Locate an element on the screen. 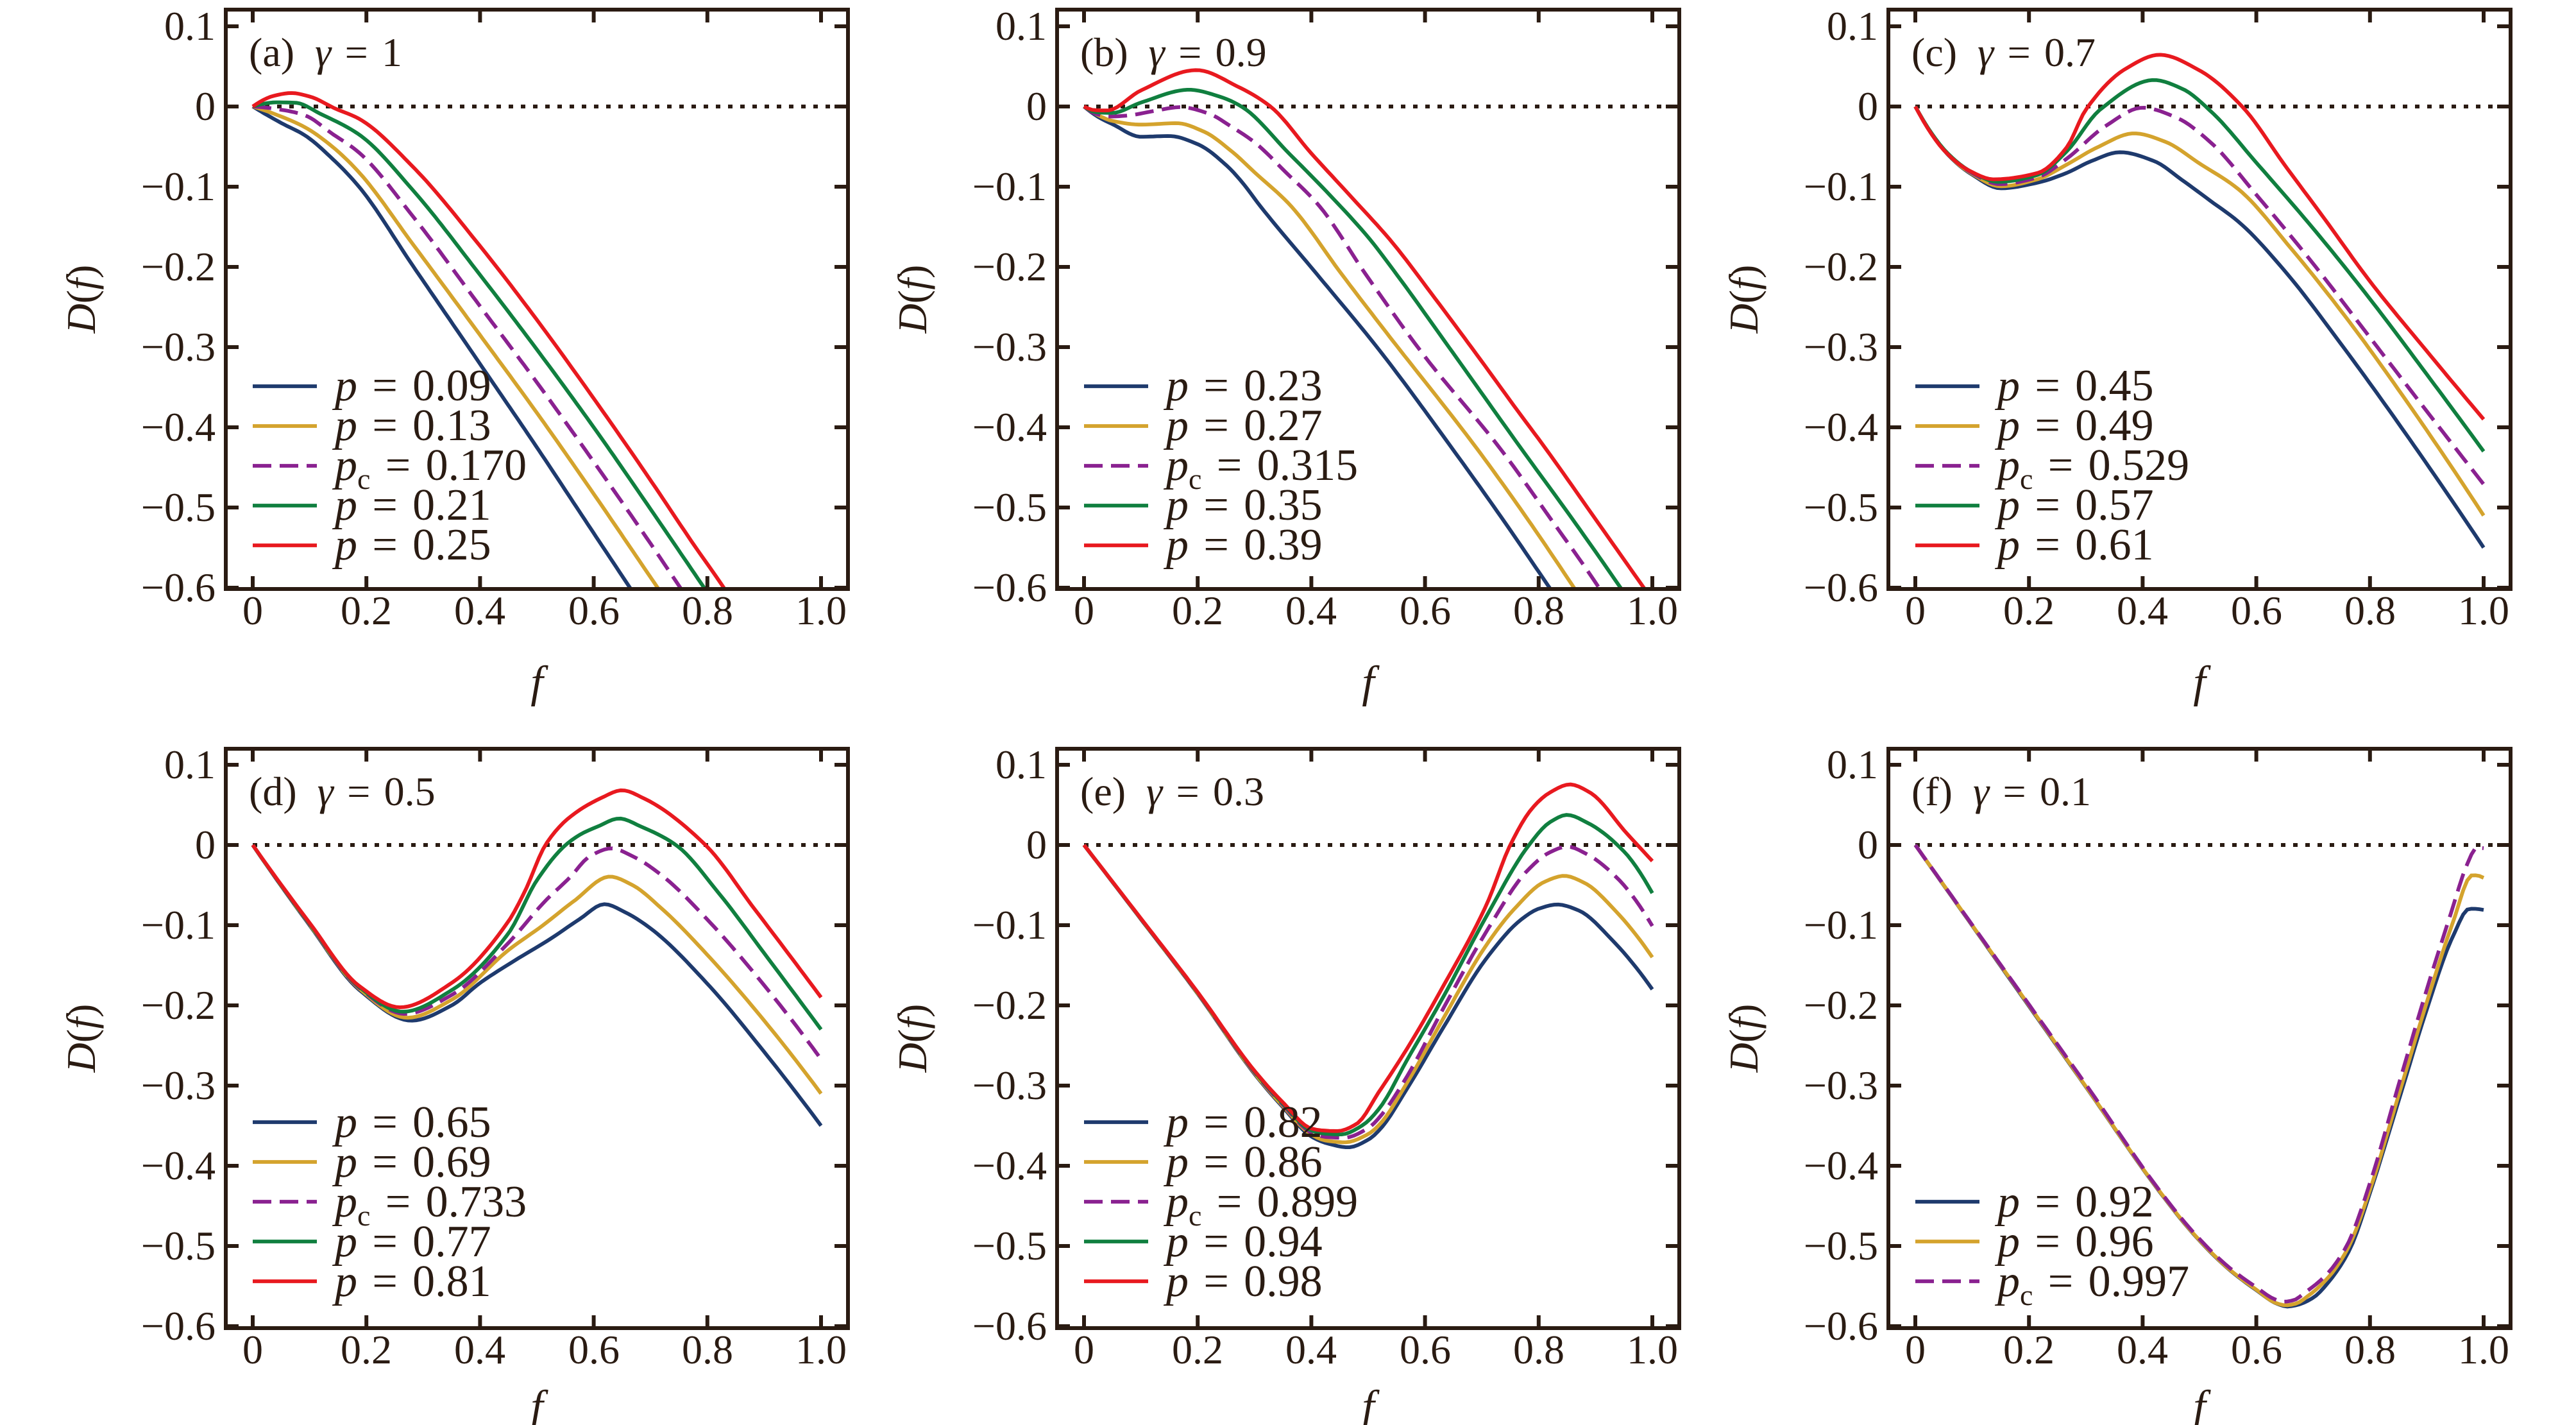 The width and height of the screenshot is (2576, 1425). svg-text: (b) γ = 0.9 is located at coordinates (1173, 52).